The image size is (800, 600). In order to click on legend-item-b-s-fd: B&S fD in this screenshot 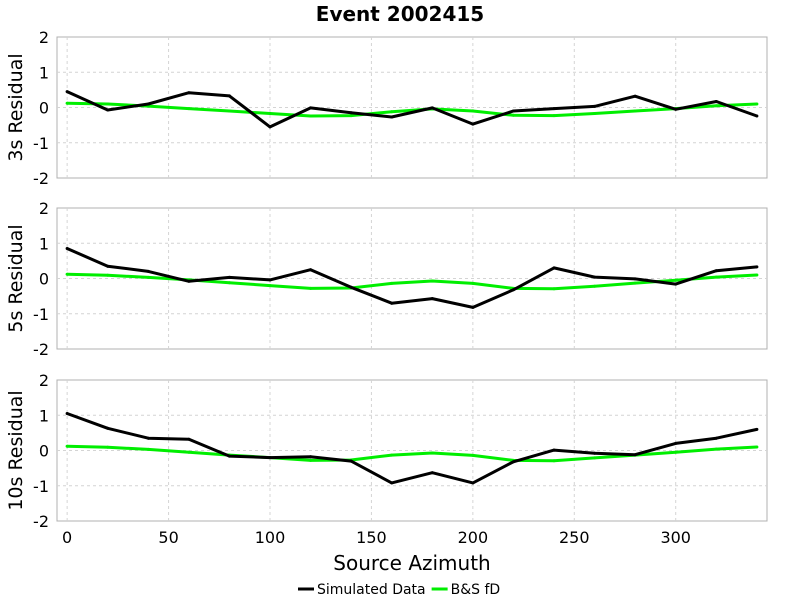, I will do `click(466, 590)`.